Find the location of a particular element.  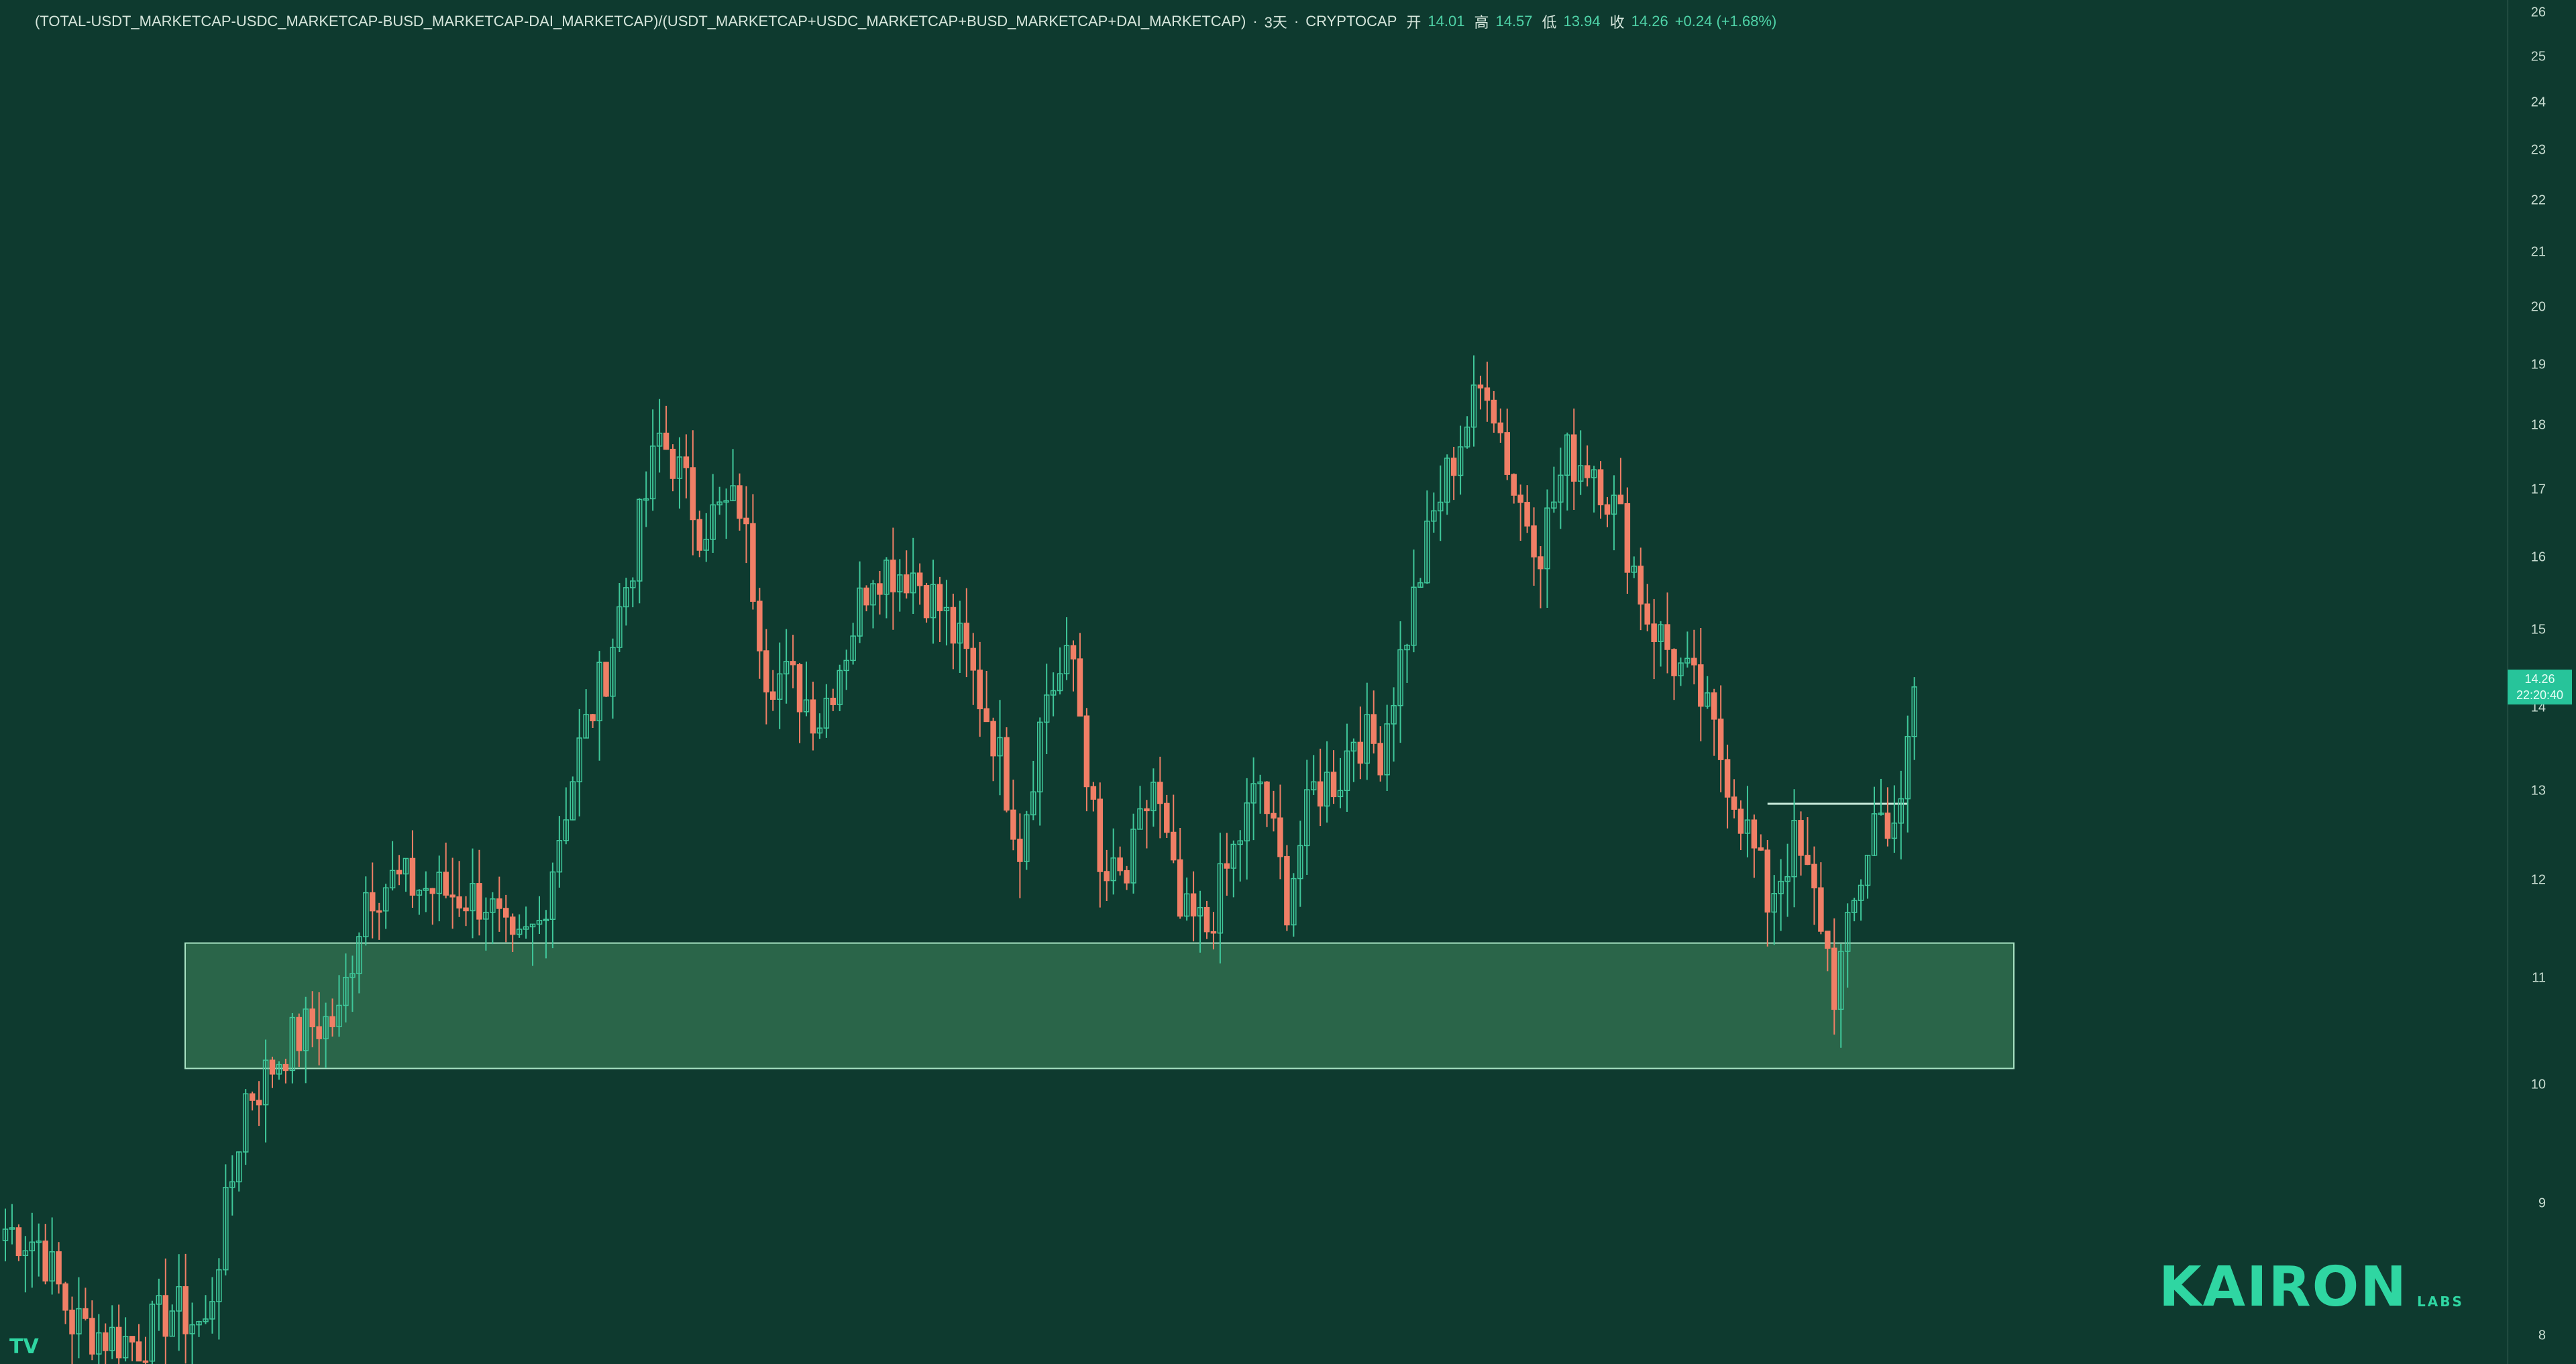

support-zone-box is located at coordinates (1099, 1005).